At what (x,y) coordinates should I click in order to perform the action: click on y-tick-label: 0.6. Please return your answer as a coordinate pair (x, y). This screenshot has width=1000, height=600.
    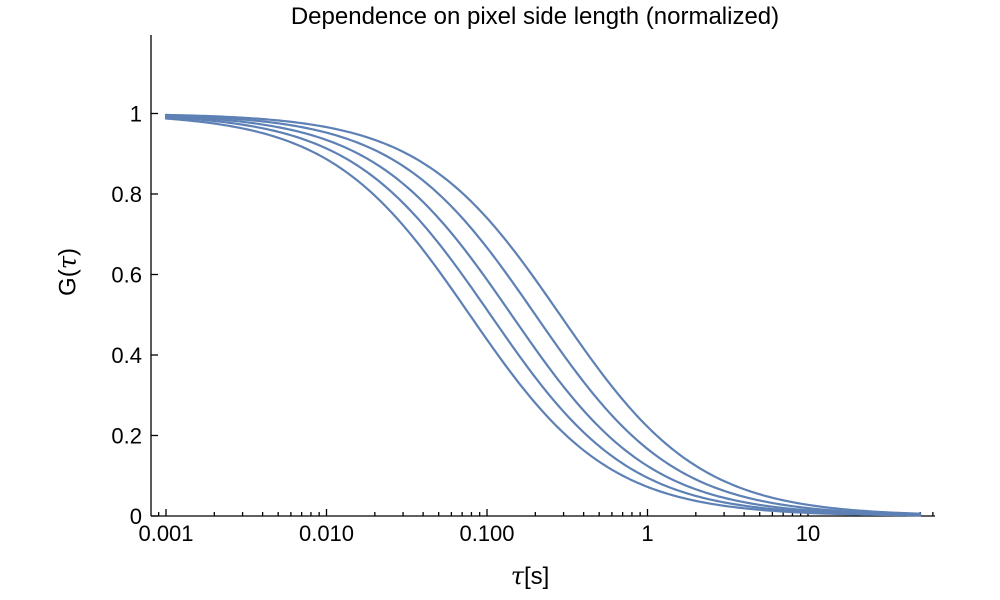
    Looking at the image, I should click on (126, 275).